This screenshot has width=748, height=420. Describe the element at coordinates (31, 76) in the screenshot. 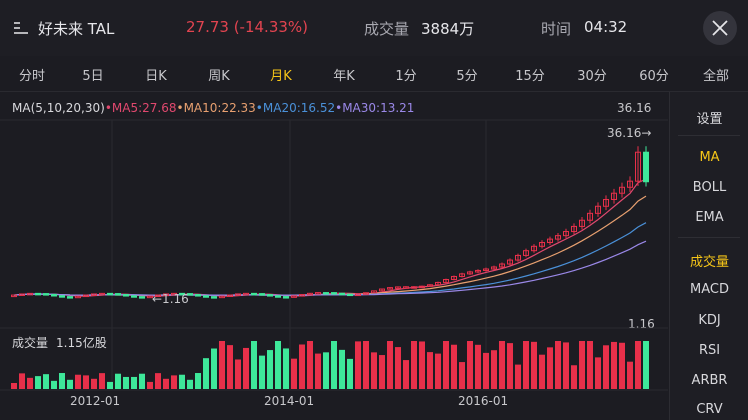

I see `tab-timeshare: 分时` at that location.